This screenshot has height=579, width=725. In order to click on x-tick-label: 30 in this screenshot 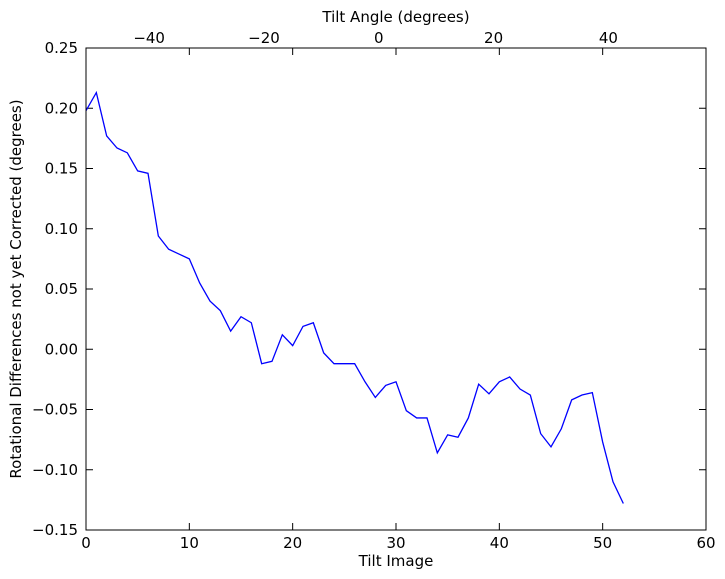, I will do `click(395, 543)`.